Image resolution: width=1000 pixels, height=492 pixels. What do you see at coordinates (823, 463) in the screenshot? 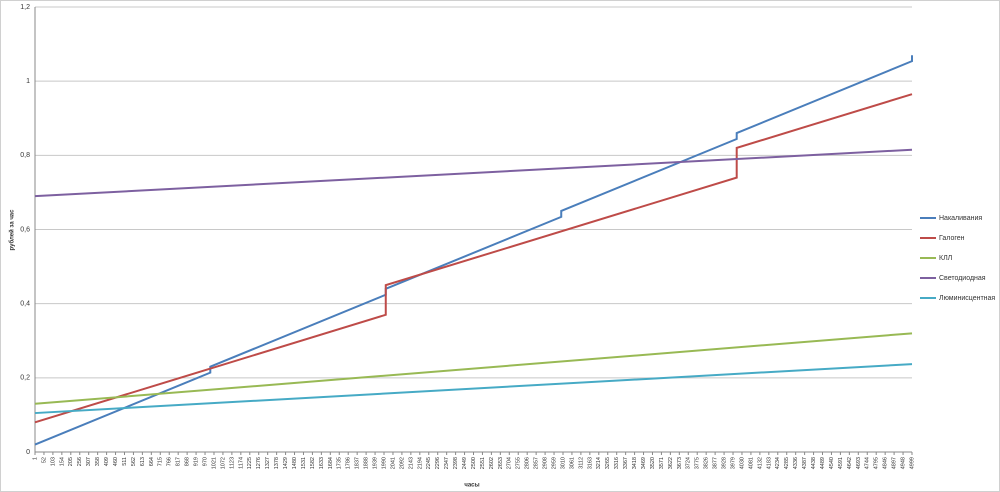
I see `x-tick-label: 4489` at bounding box center [823, 463].